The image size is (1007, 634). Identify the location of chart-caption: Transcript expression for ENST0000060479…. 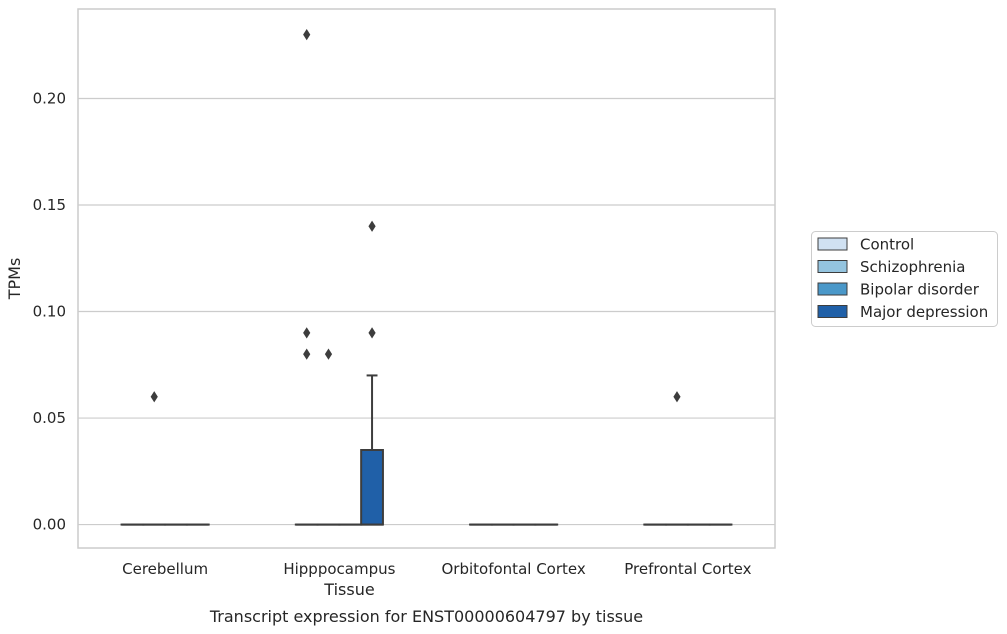
(426, 616).